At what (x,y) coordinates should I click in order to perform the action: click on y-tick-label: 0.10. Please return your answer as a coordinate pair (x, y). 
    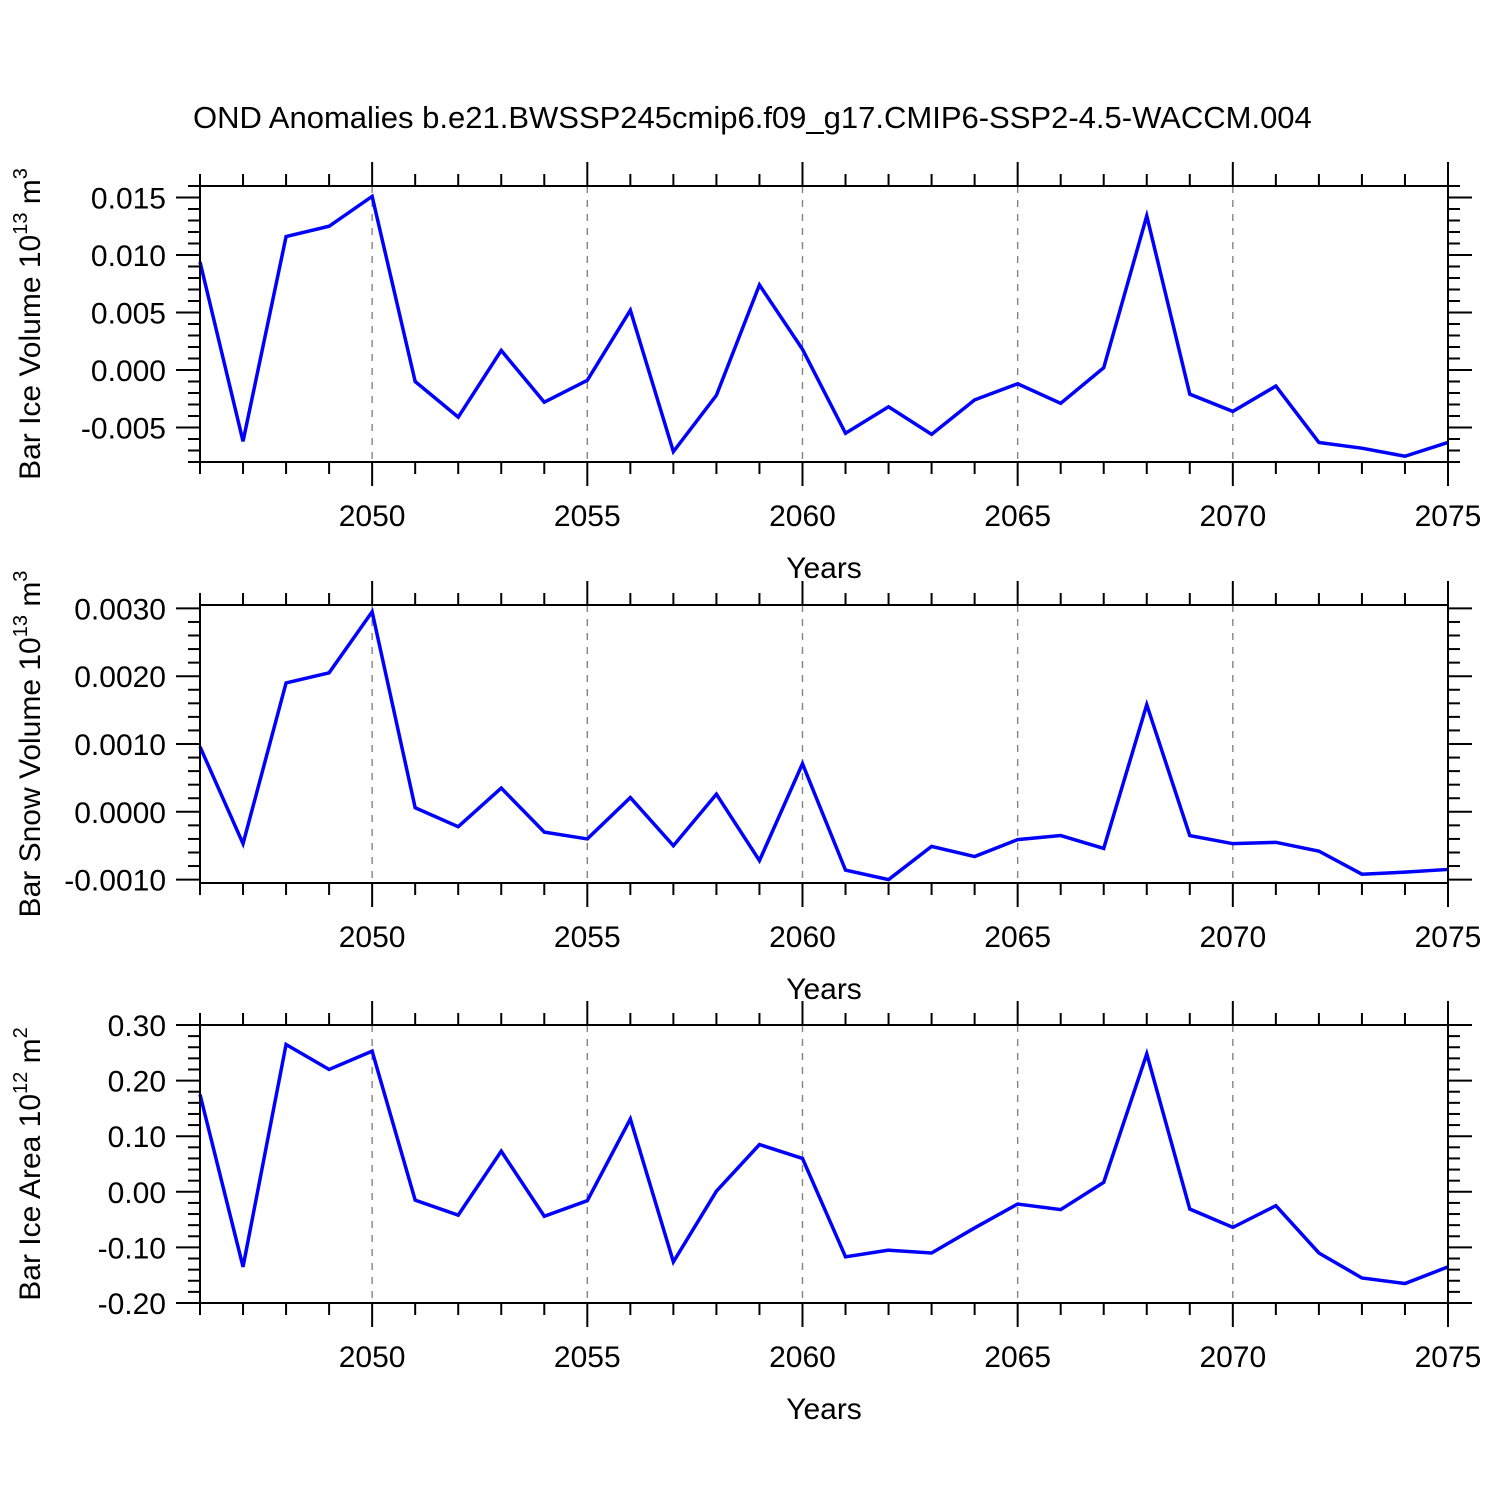
    Looking at the image, I should click on (137, 1137).